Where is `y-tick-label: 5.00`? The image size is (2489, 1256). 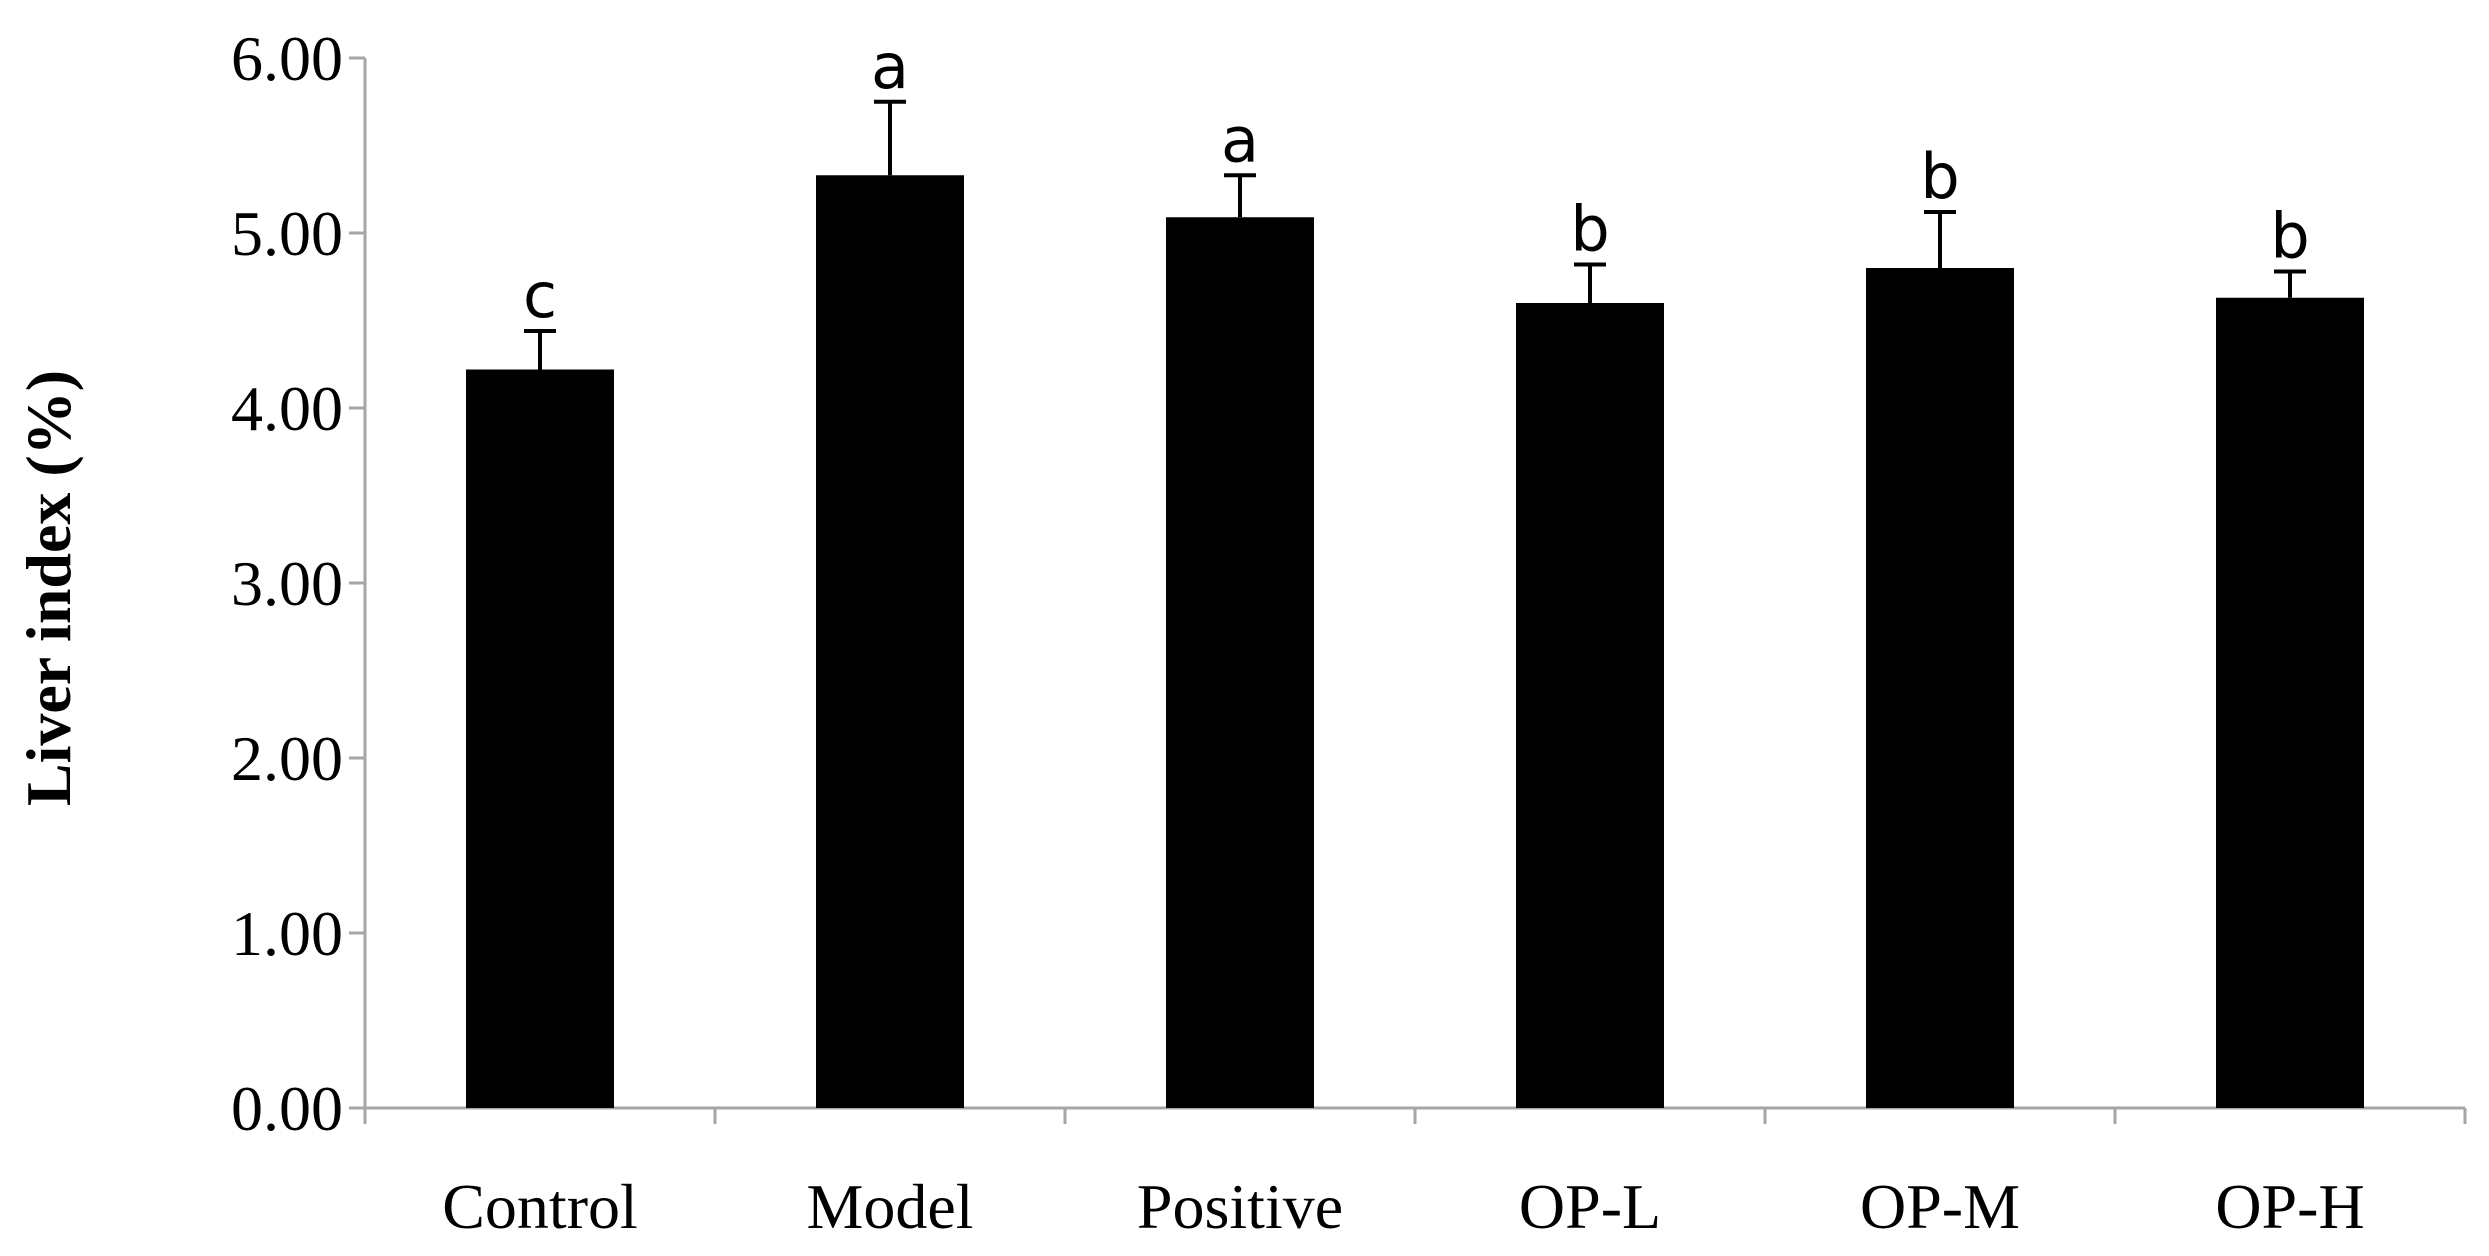
y-tick-label: 5.00 is located at coordinates (287, 233).